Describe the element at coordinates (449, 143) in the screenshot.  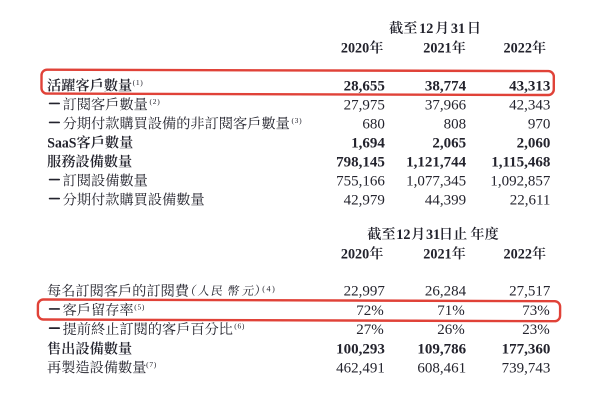
I see `svg-text: 2,065` at that location.